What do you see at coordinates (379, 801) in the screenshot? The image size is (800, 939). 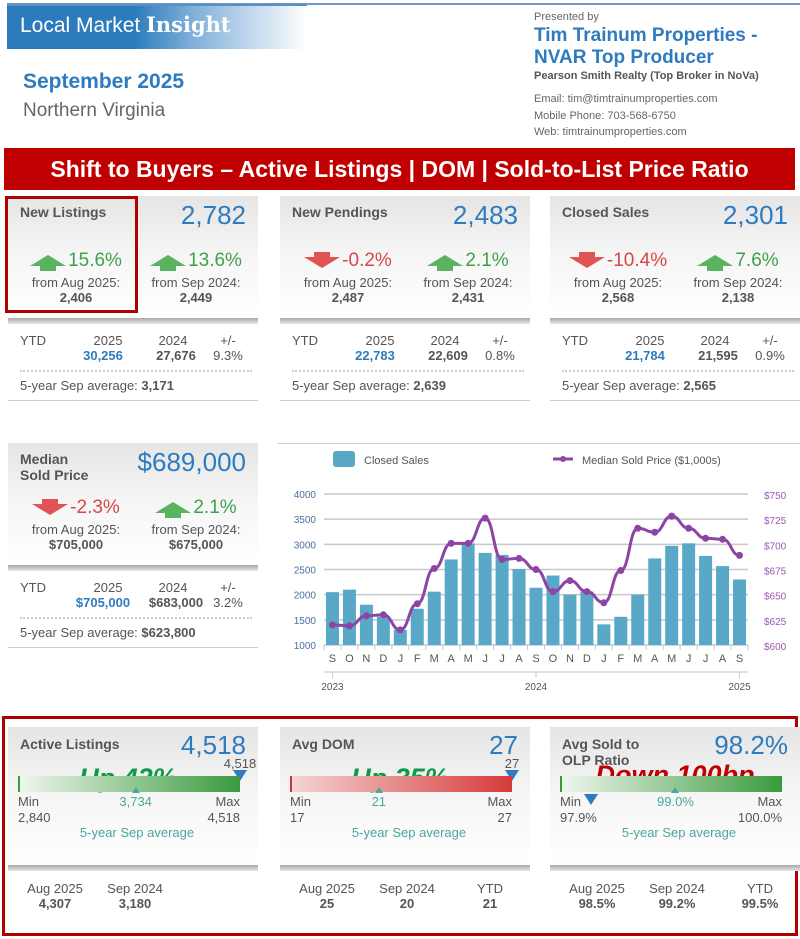 I see `average-marker-value: 21` at bounding box center [379, 801].